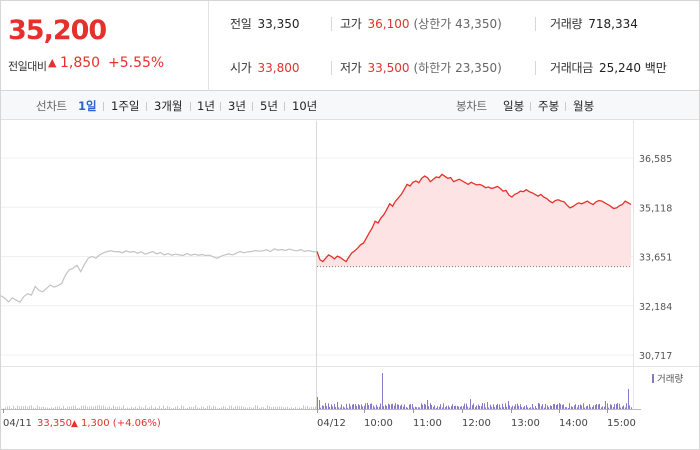 The width and height of the screenshot is (700, 450). Describe the element at coordinates (457, 24) in the screenshot. I see `stat-sub: (상한가 43,350)` at that location.